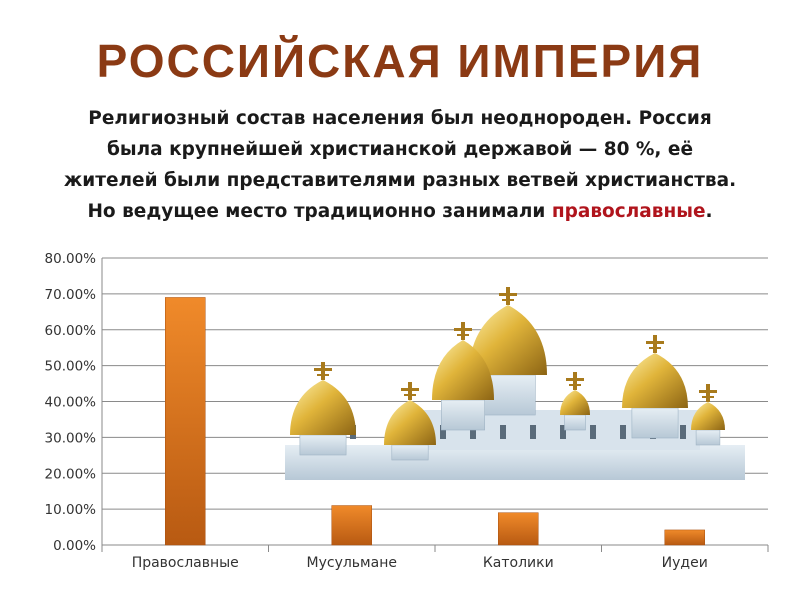  I want to click on x-category-label: Православные, so click(185, 563).